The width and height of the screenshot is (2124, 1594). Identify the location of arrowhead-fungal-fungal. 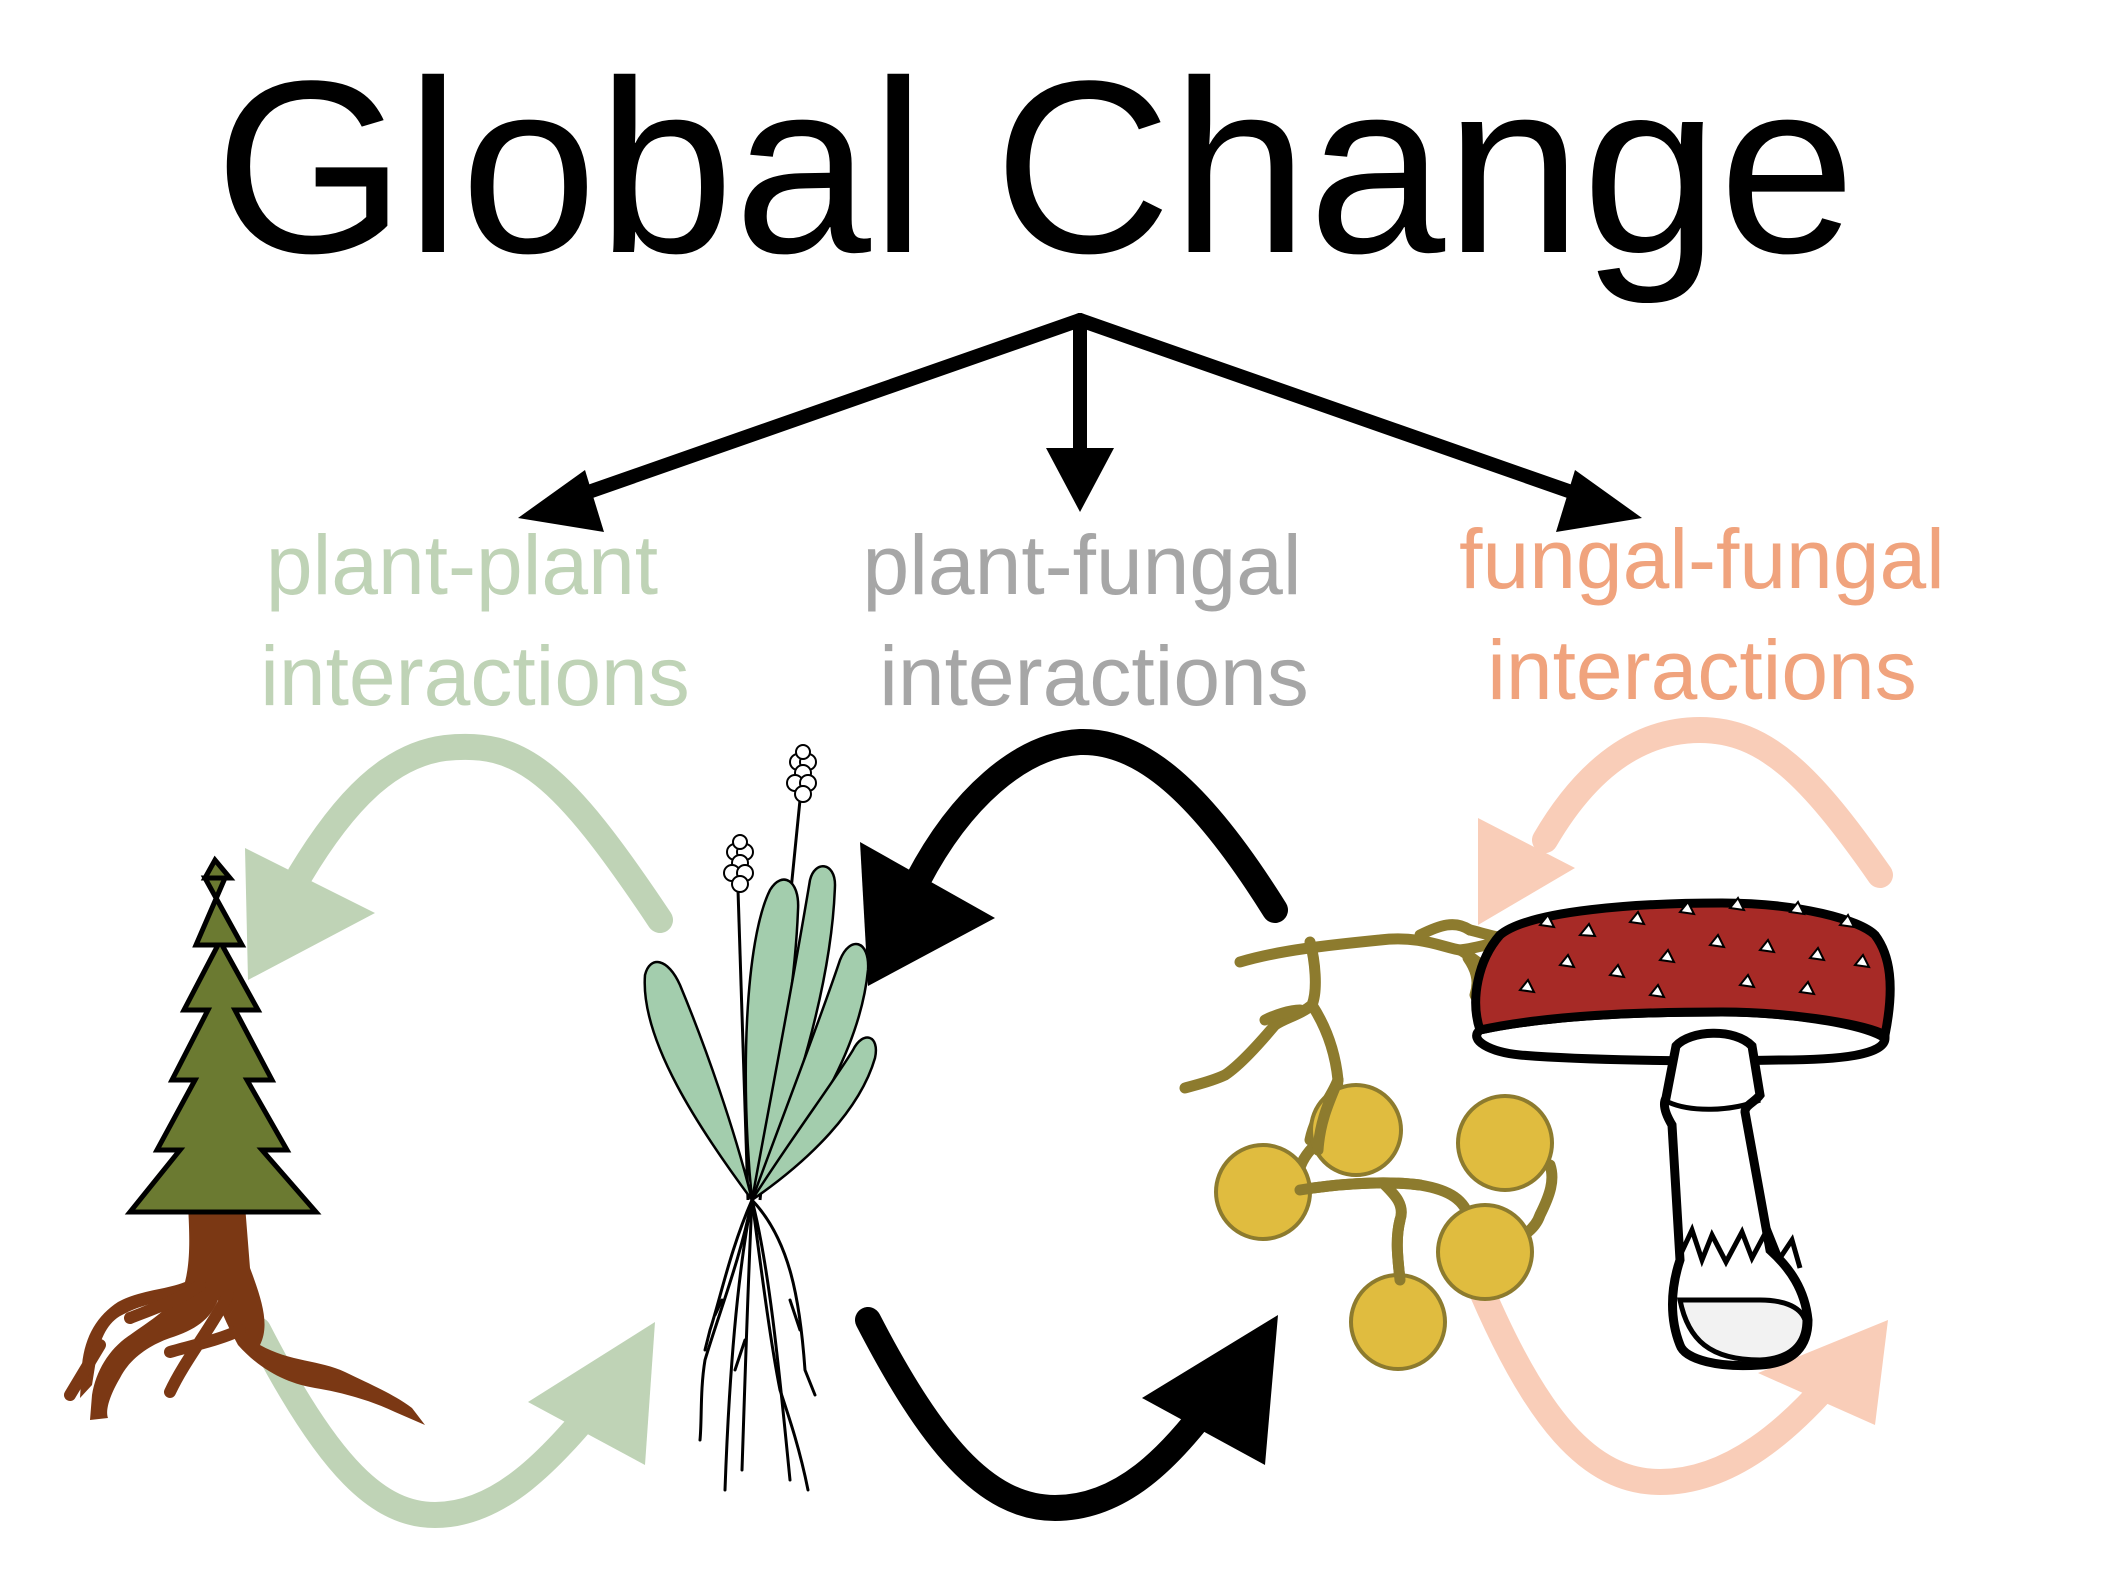
(1599, 501).